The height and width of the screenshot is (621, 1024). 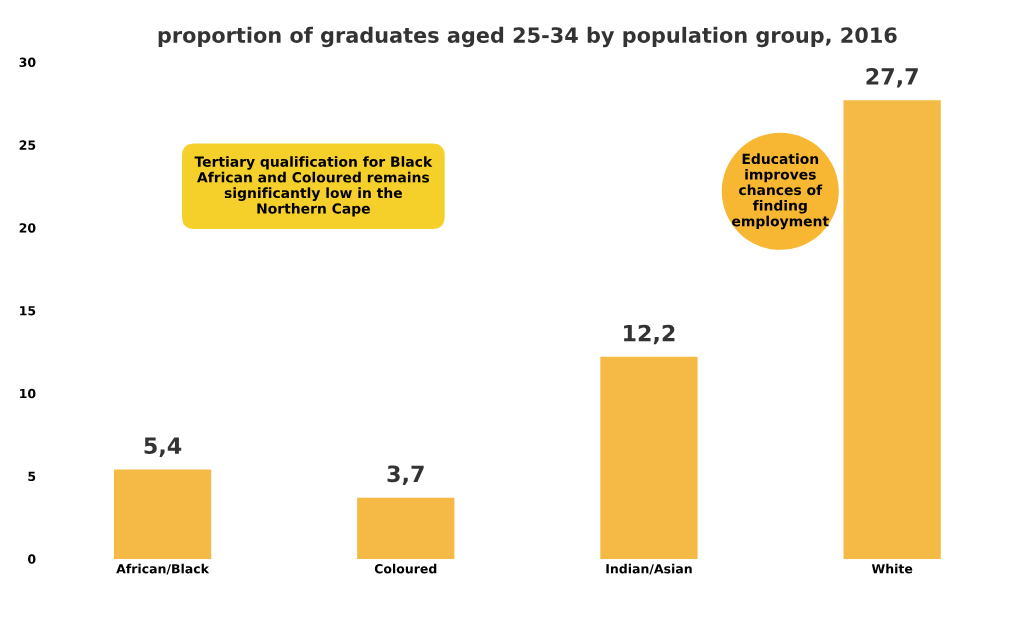 What do you see at coordinates (27, 228) in the screenshot?
I see `y-tick-label: 20` at bounding box center [27, 228].